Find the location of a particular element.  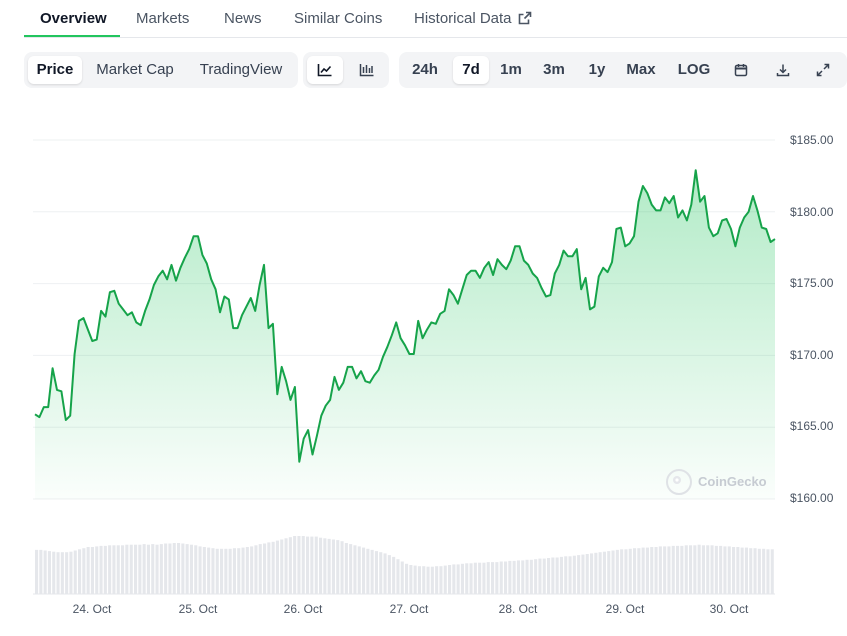

range-7d-button: 7d is located at coordinates (471, 70).